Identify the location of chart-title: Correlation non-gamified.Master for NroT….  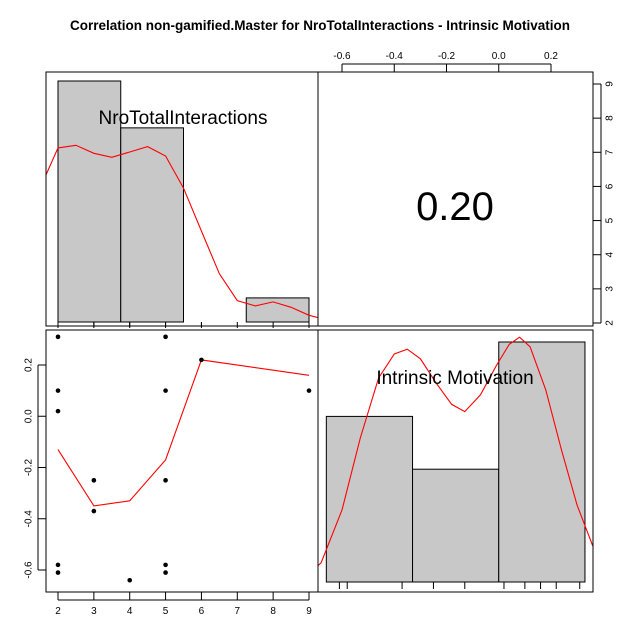
(320, 25).